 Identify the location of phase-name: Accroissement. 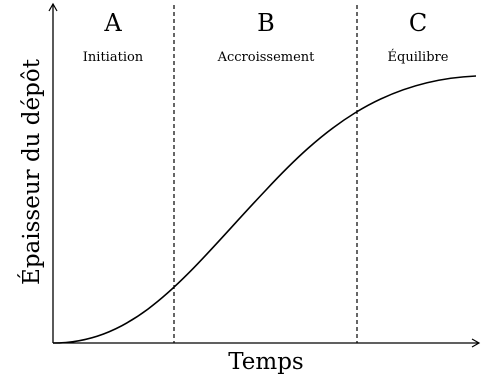
(266, 57).